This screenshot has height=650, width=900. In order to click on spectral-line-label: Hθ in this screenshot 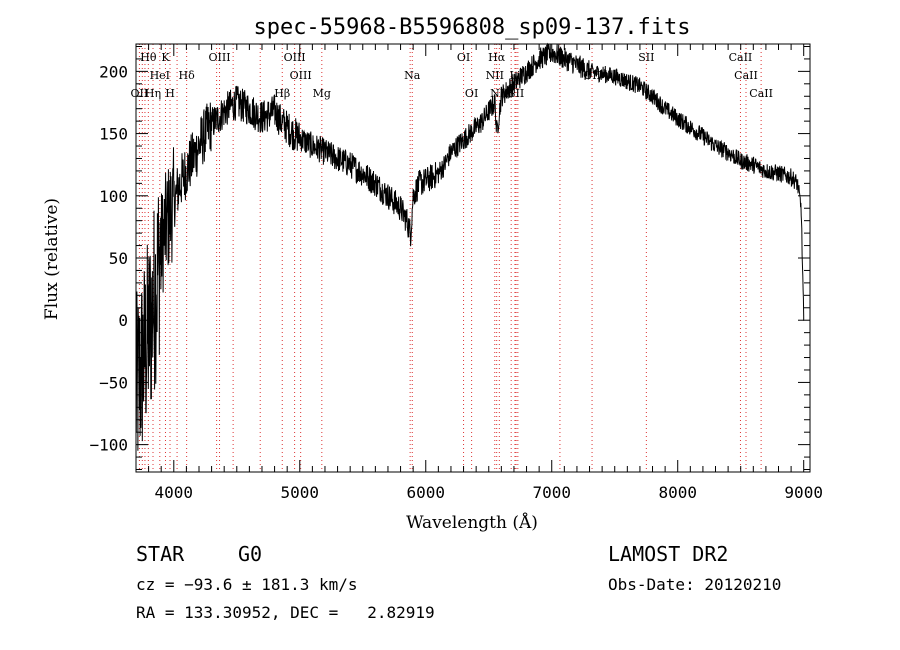, I will do `click(148, 57)`.